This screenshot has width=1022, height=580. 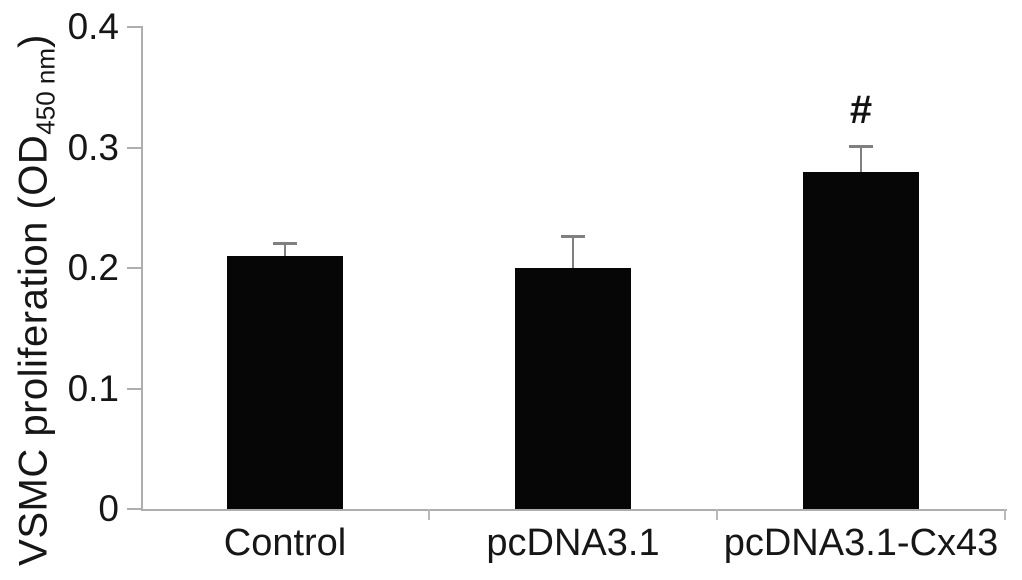 I want to click on bar-pcdna31-cx43, so click(x=861, y=340).